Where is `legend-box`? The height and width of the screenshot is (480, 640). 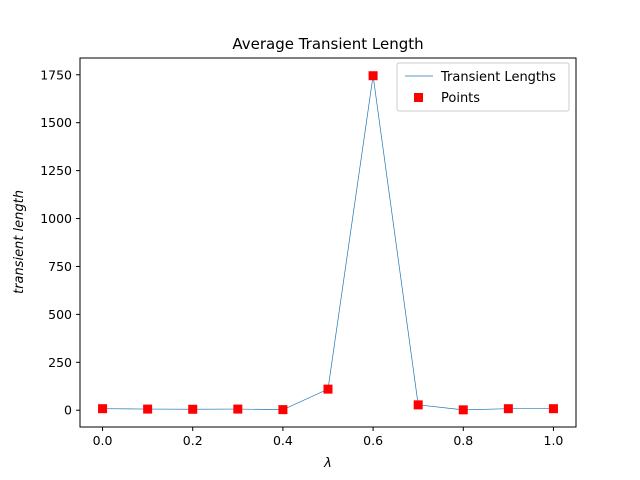
legend-box is located at coordinates (483, 87).